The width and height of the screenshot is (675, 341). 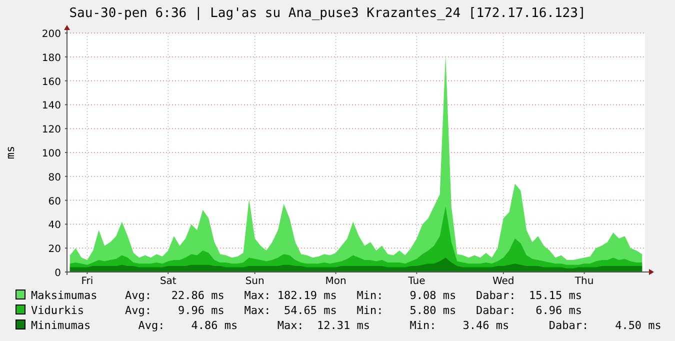 I want to click on x-tick-label: Wed, so click(x=503, y=281).